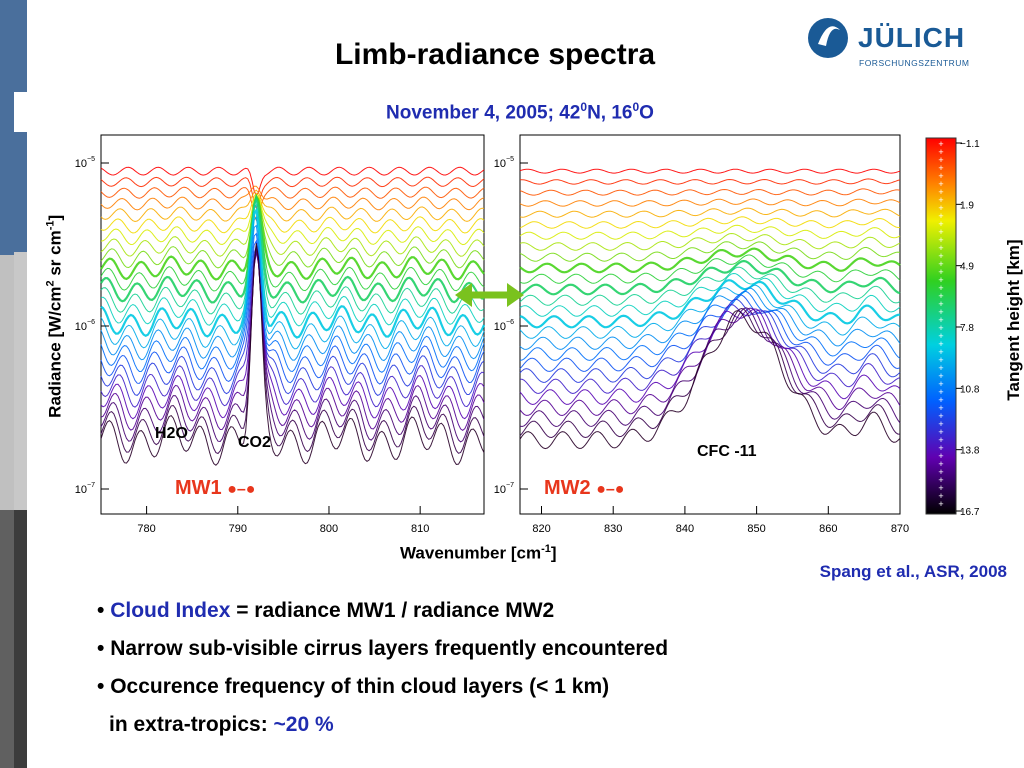  I want to click on colorbar-label: Tangent height [km], so click(1013, 320).